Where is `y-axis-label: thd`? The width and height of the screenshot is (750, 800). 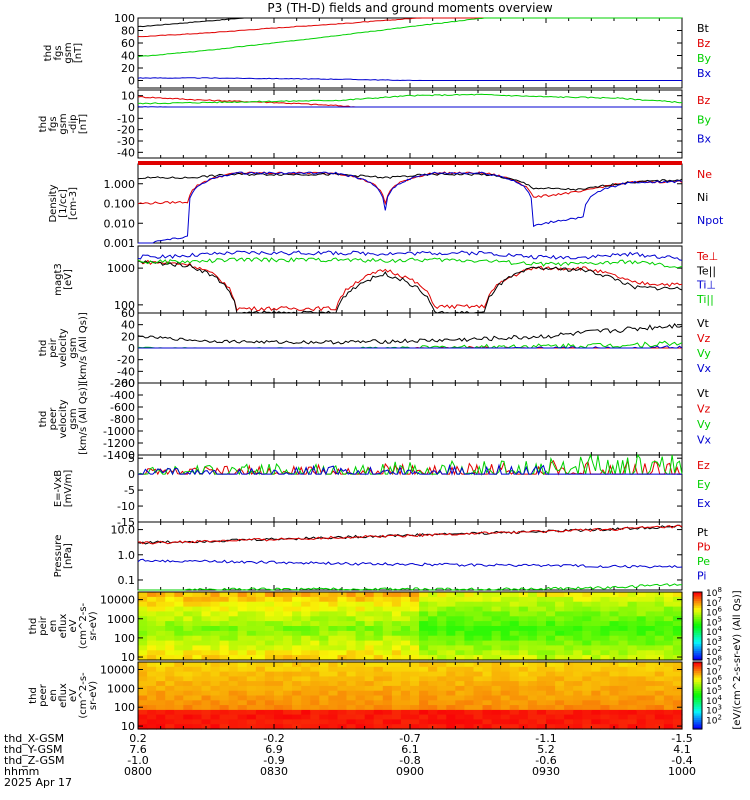 y-axis-label: thd is located at coordinates (33, 626).